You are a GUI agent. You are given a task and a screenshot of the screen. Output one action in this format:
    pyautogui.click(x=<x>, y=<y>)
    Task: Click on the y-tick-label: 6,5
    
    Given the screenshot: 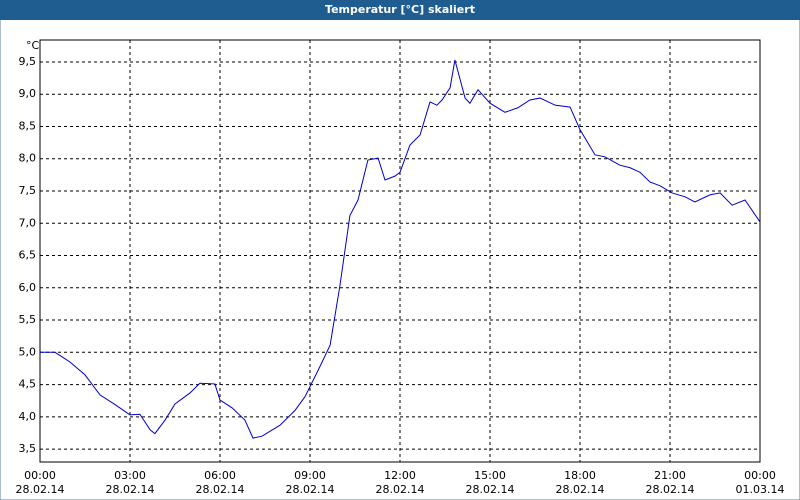 What is the action you would take?
    pyautogui.click(x=28, y=255)
    